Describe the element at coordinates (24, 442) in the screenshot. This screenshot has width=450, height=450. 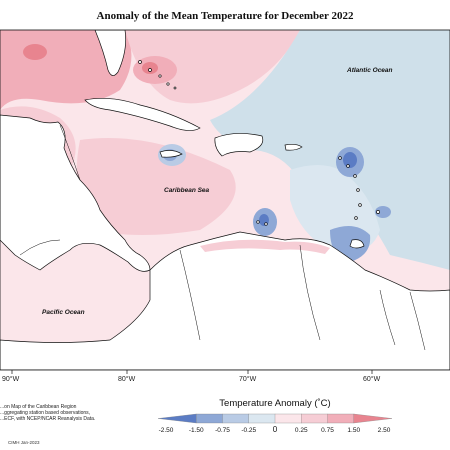
I see `credit: CIMH Jan-2023` at that location.